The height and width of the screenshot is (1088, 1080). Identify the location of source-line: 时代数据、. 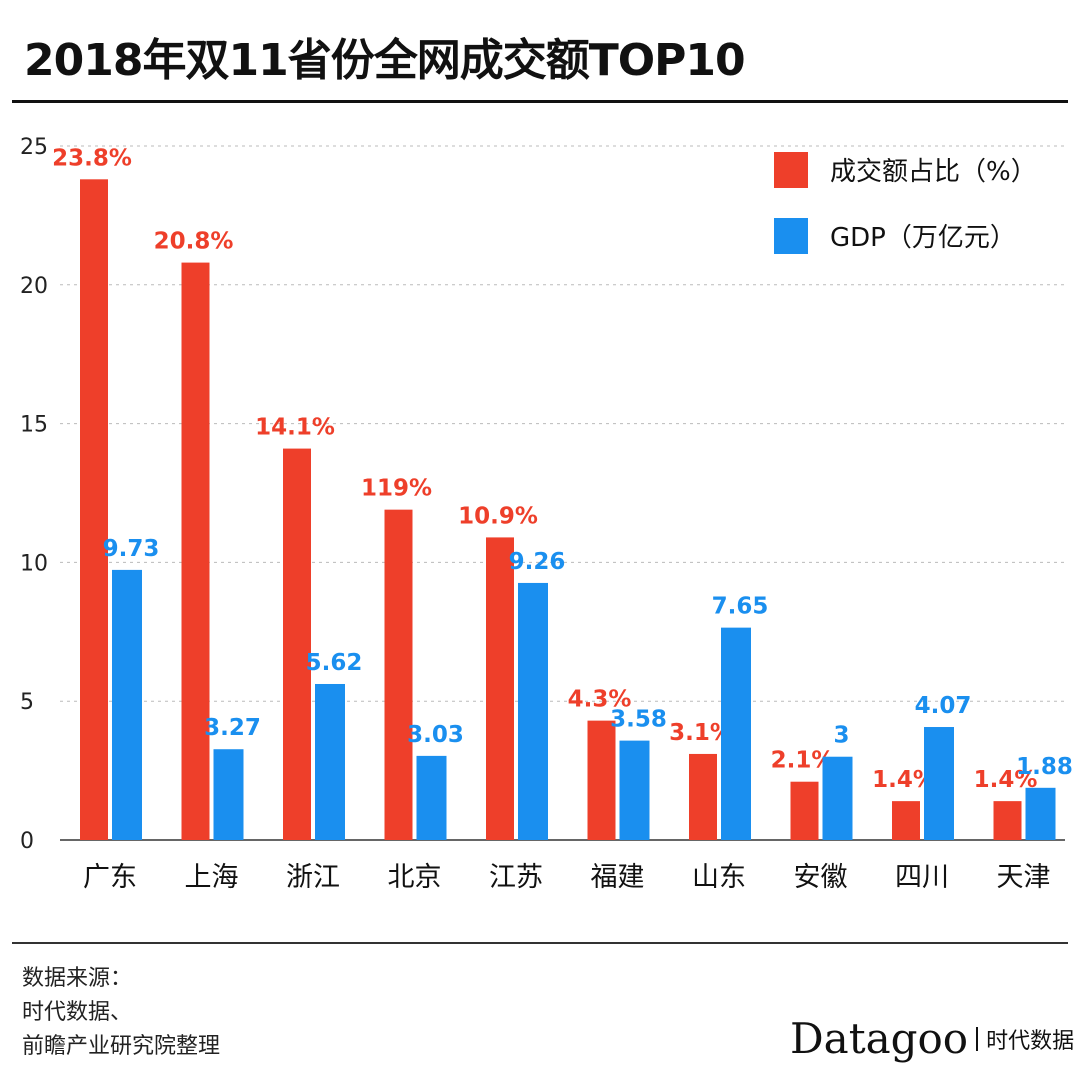
(77, 1012).